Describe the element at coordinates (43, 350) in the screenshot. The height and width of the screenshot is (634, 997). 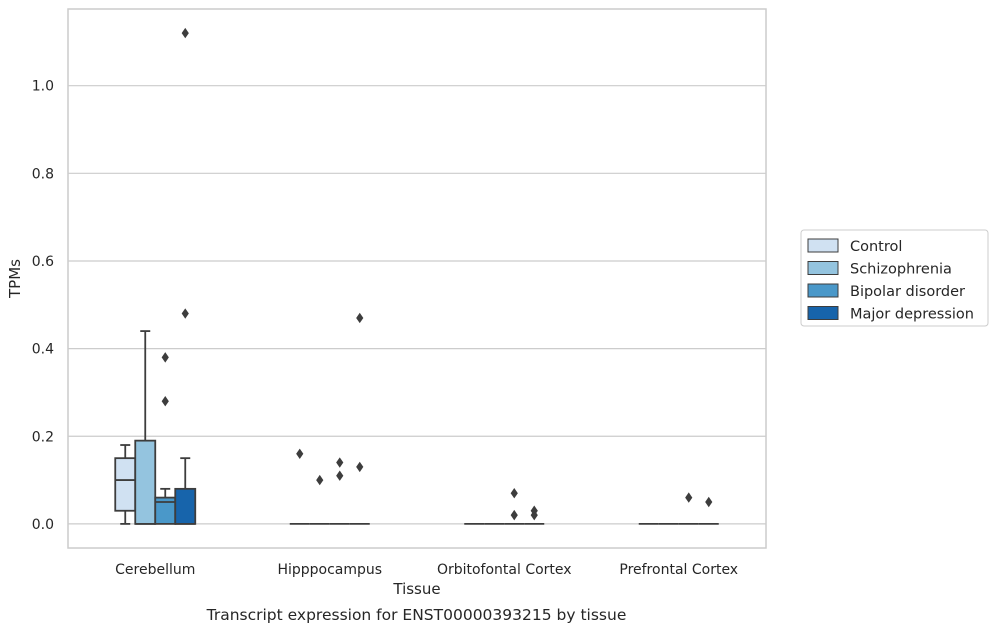
I see `y-tick-label: 0.4` at that location.